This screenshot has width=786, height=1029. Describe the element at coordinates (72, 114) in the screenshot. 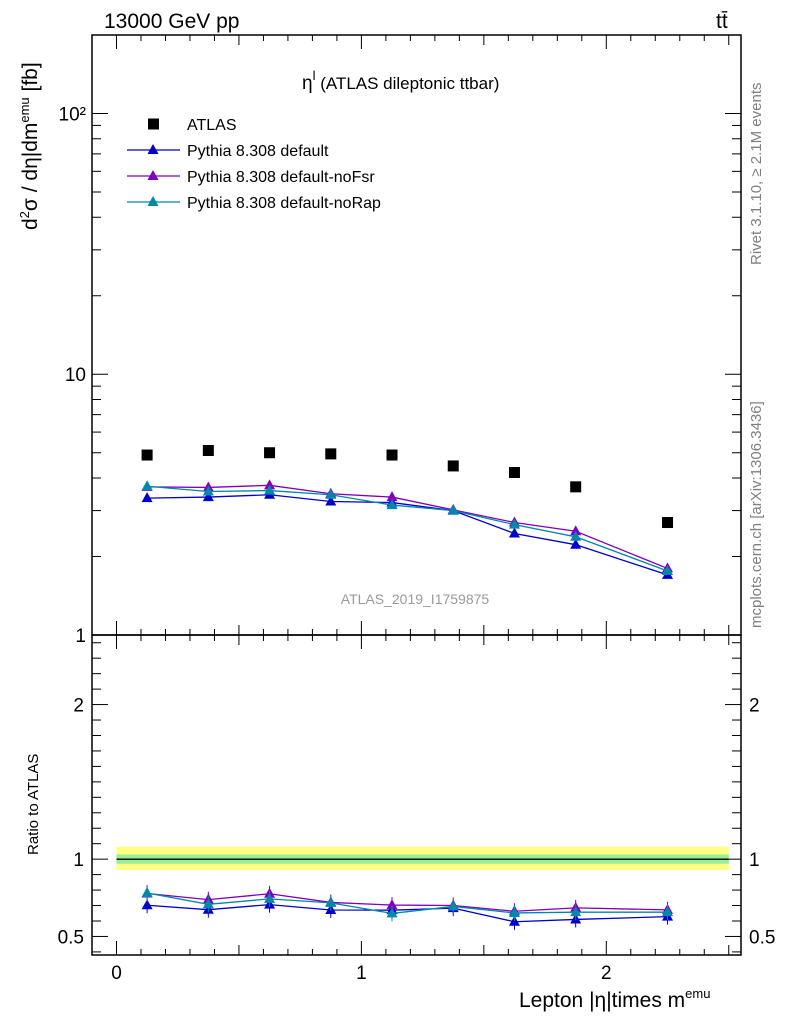

I see `main-ytick-label: 10²` at that location.